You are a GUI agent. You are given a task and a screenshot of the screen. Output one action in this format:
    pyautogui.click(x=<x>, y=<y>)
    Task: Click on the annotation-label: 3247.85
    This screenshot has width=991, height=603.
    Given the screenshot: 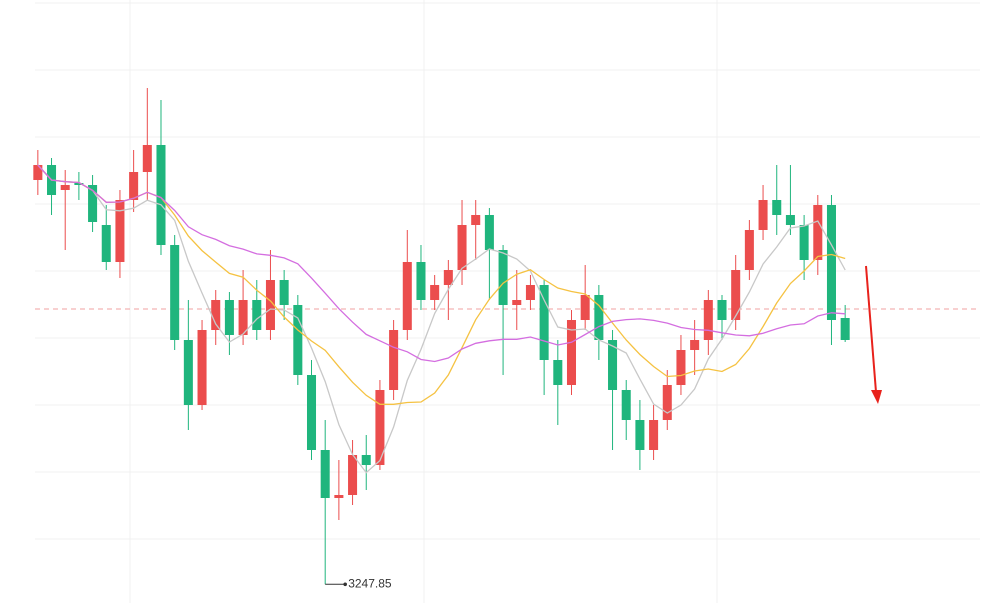 What is the action you would take?
    pyautogui.click(x=370, y=583)
    